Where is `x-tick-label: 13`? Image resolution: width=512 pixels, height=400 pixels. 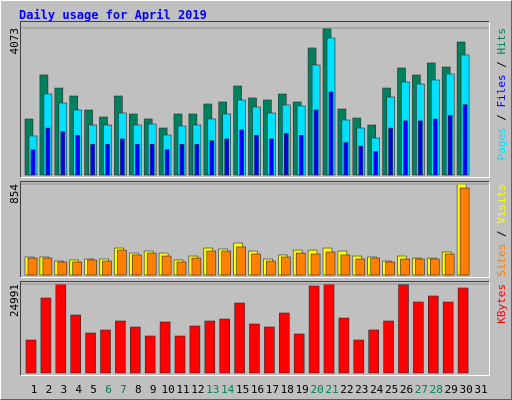
x-tick-label: 13 is located at coordinates (212, 389).